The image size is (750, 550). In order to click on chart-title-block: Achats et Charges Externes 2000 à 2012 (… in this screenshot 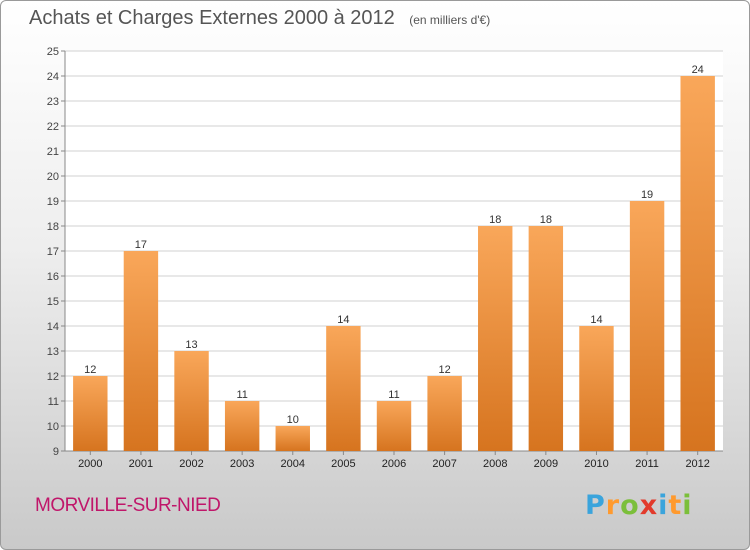, I will do `click(259, 18)`.